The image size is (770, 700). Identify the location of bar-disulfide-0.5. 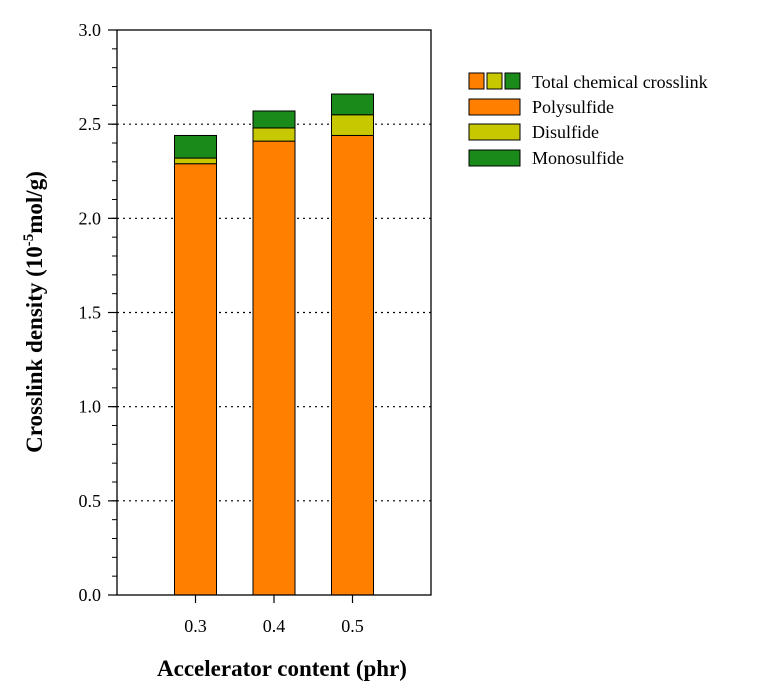
(352, 125).